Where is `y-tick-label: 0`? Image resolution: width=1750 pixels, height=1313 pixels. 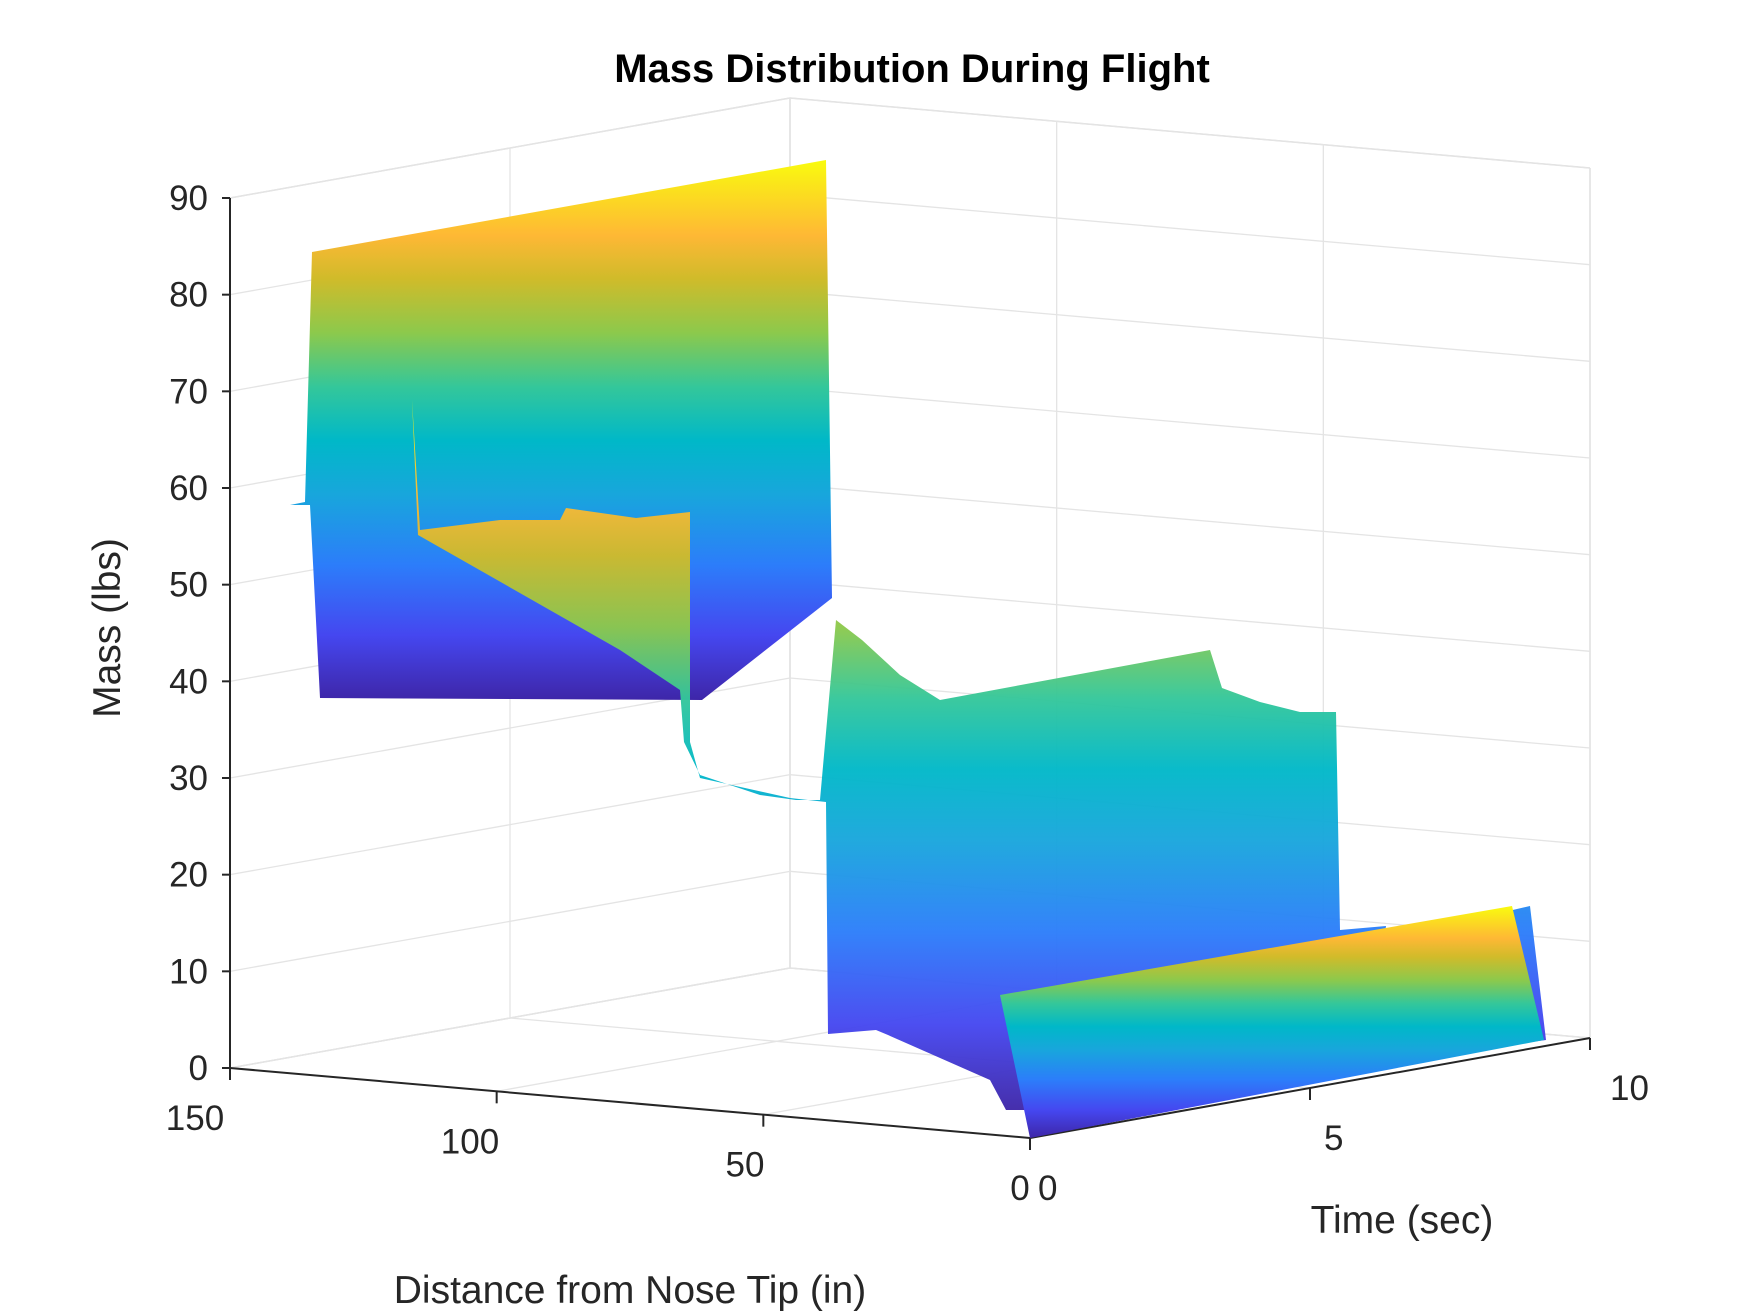 y-tick-label: 0 is located at coordinates (1047, 1188).